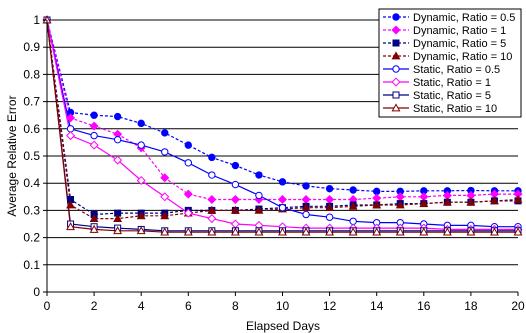 This screenshot has height=333, width=526. I want to click on x-tick-labels: 0 2 4 6 8 10 12 14 16 18 20, so click(284, 306).